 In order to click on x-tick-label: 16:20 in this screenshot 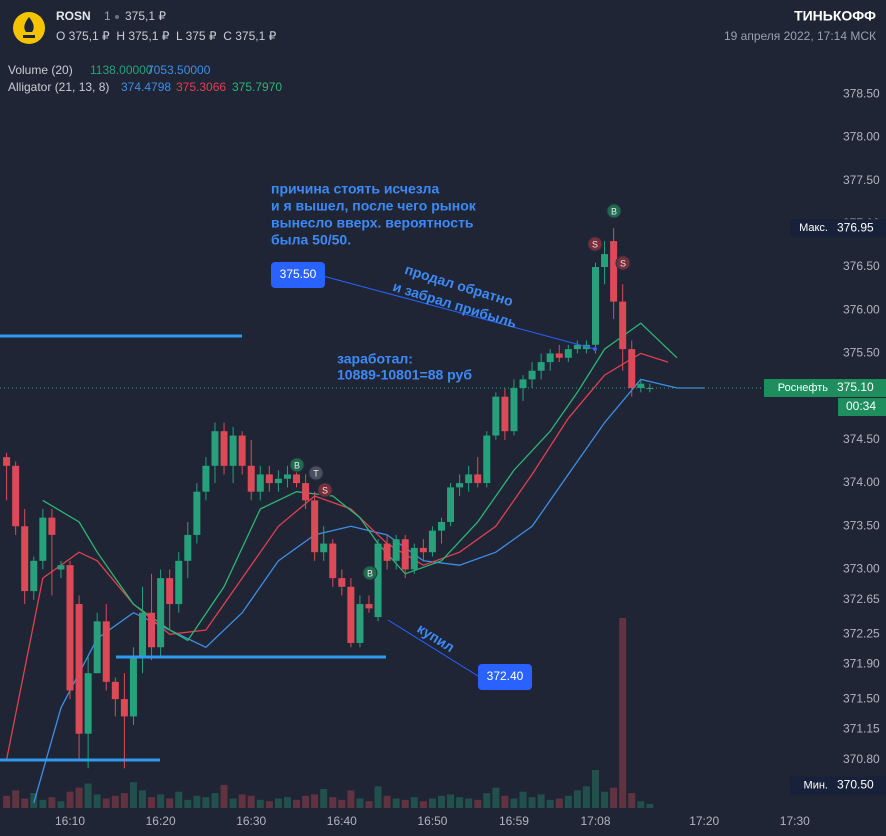, I will do `click(161, 821)`.